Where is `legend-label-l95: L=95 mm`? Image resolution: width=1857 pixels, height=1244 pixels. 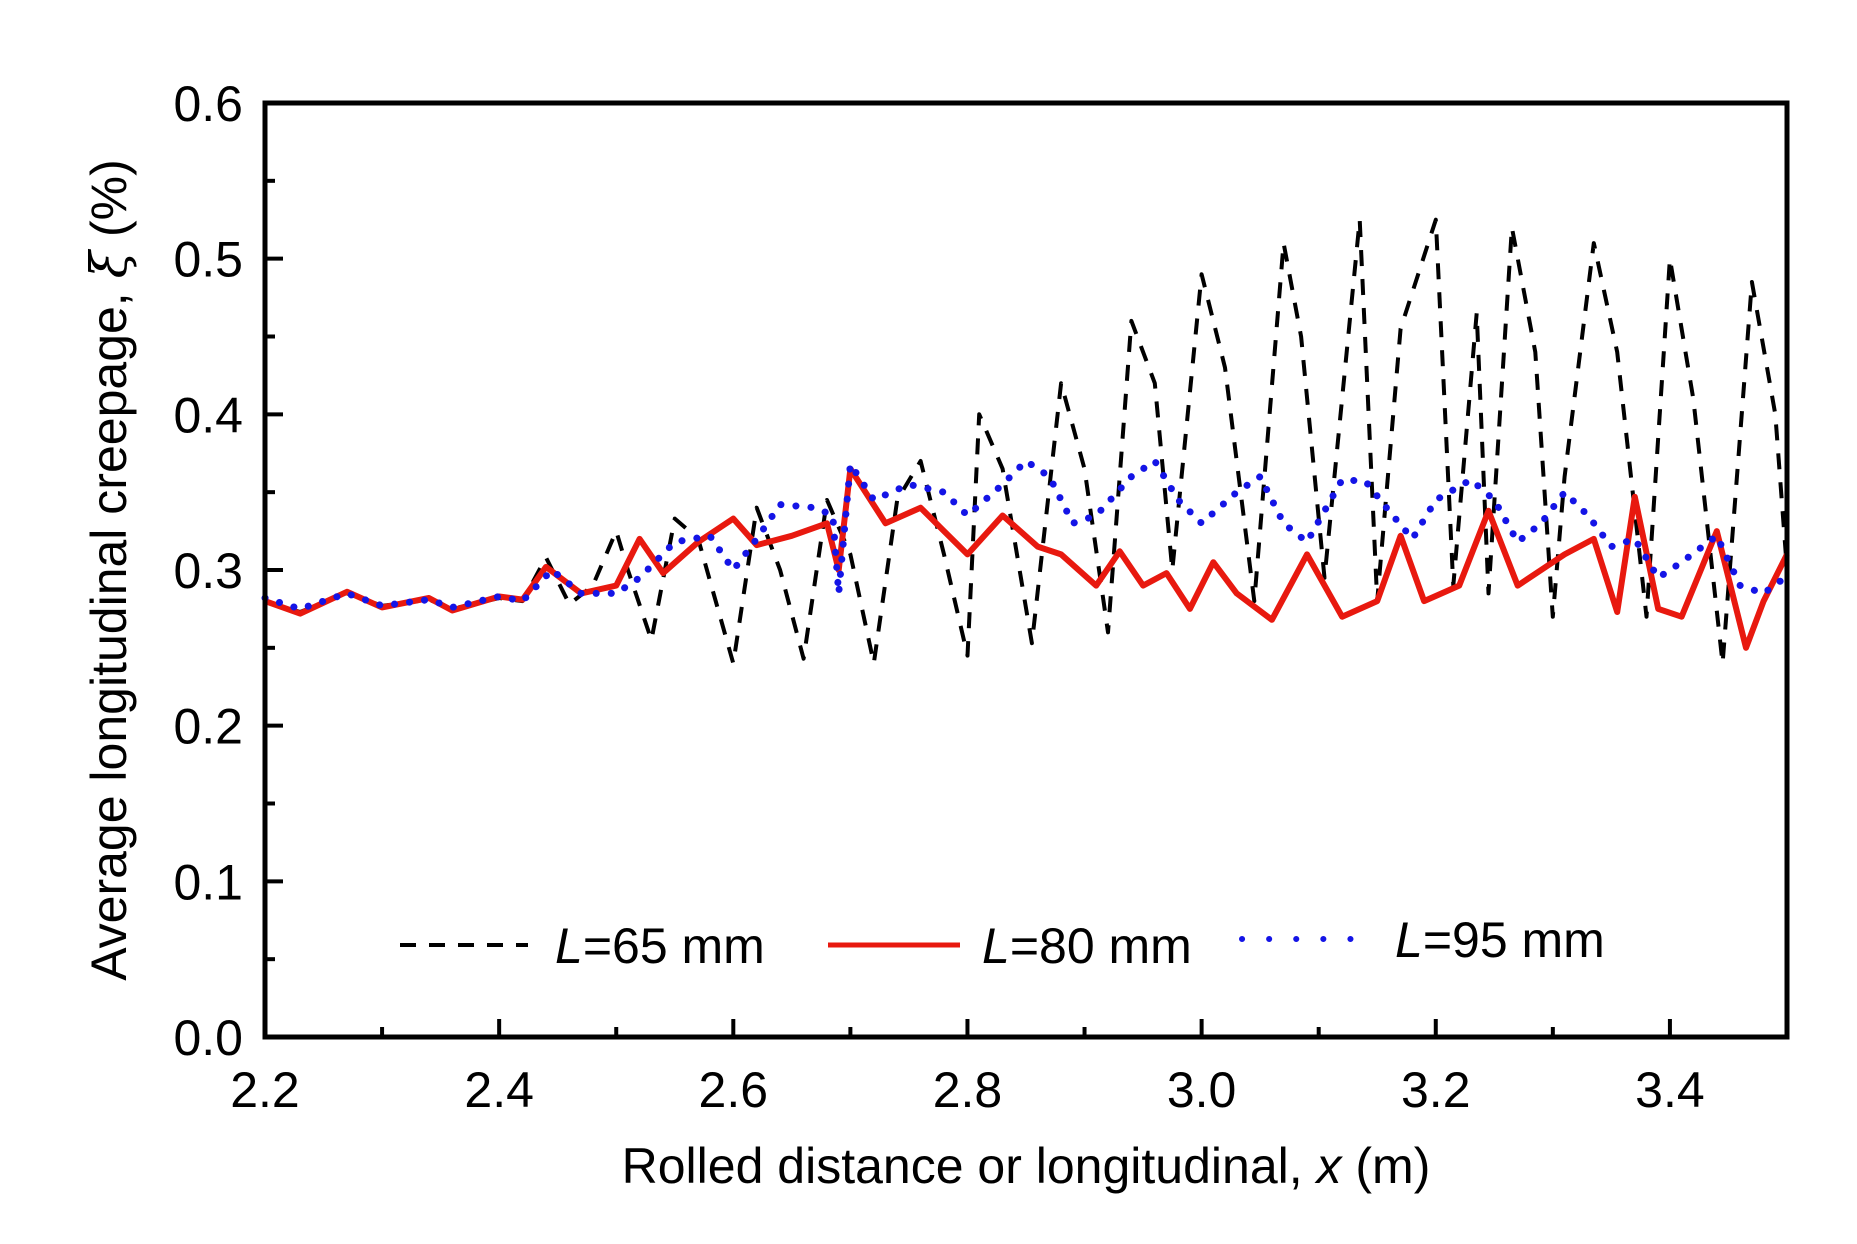
legend-label-l95: L=95 mm is located at coordinates (1500, 940).